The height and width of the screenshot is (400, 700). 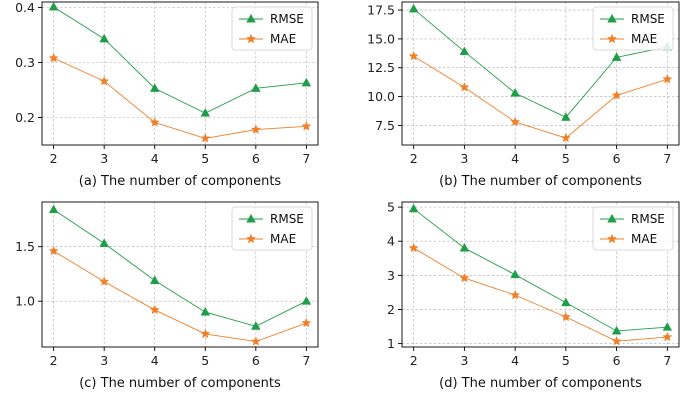 What do you see at coordinates (180, 383) in the screenshot?
I see `x-axis-label: (c) The number of components` at bounding box center [180, 383].